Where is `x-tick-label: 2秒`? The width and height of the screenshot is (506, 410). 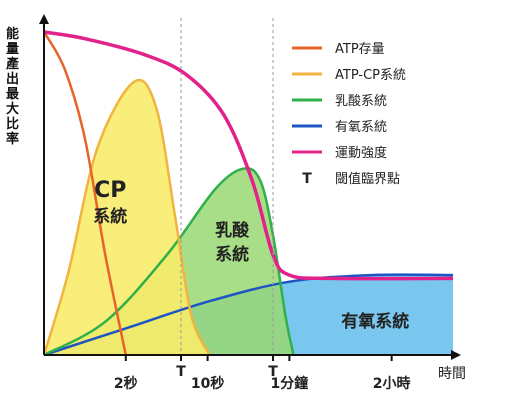
x-tick-label: 2秒 is located at coordinates (126, 383).